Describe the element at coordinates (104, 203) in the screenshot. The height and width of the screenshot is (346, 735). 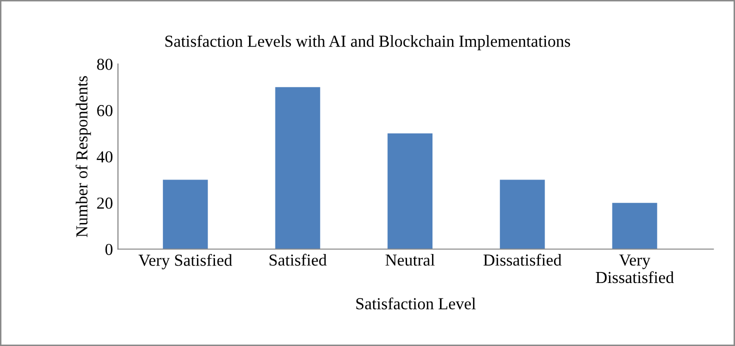
I see `y-tick-label: 20` at that location.